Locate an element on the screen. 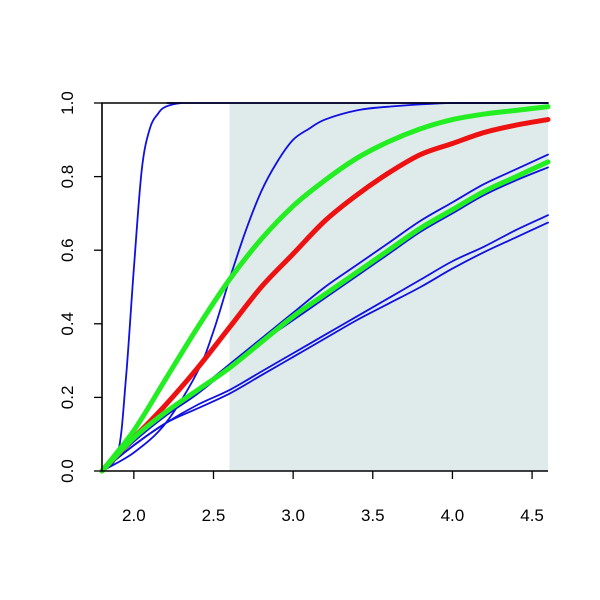 This screenshot has width=600, height=600. y-tick-label: 0.6 is located at coordinates (67, 250).